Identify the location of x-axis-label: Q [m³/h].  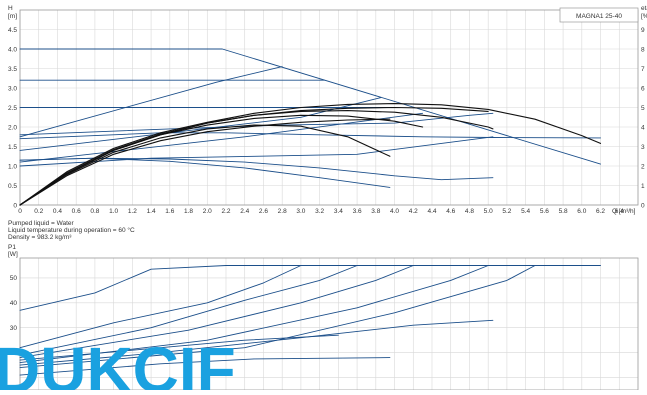
(624, 211).